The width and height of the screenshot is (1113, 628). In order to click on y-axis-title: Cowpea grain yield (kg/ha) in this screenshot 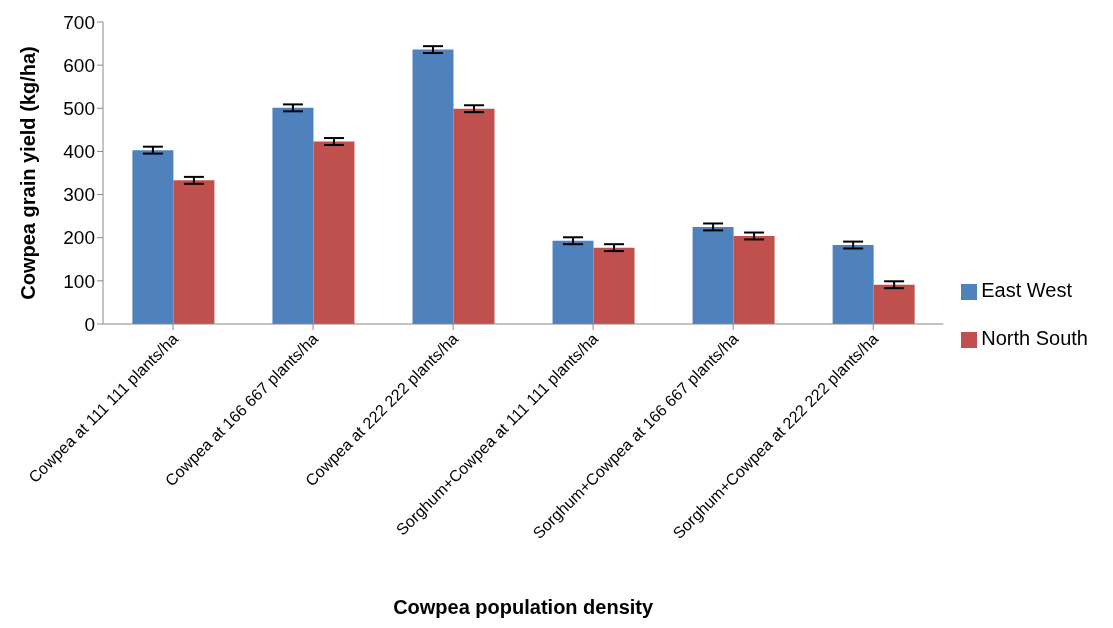, I will do `click(28, 173)`.